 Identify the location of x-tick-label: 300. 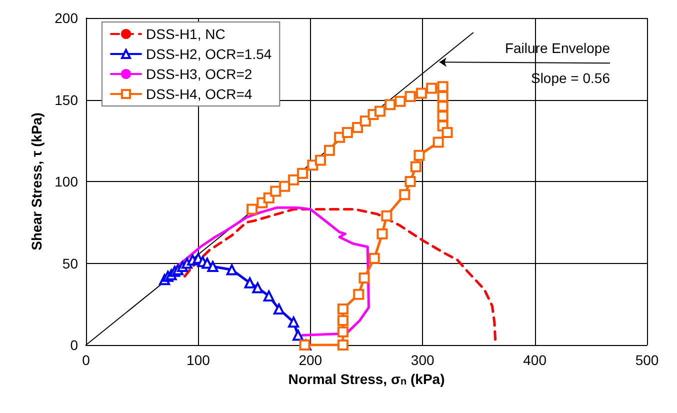
(422, 360).